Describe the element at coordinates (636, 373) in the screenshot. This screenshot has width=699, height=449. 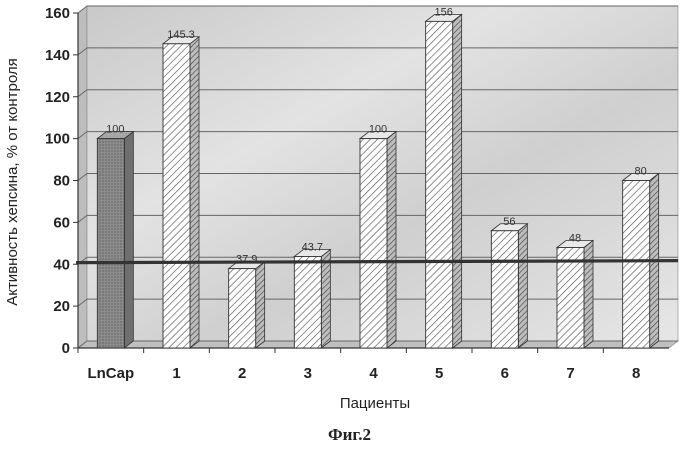
I see `x-tick-label: 8` at that location.